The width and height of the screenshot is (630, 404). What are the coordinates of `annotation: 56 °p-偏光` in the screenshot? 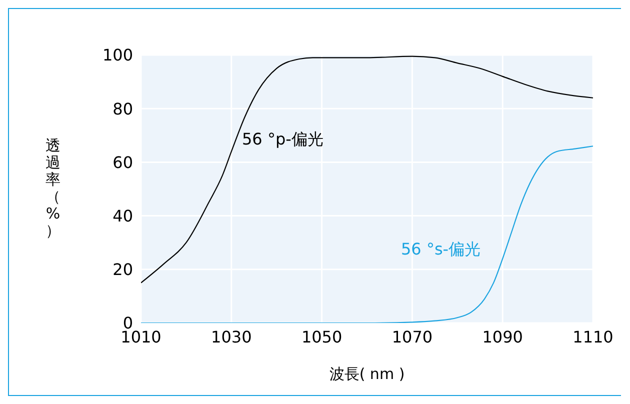 It's located at (283, 138).